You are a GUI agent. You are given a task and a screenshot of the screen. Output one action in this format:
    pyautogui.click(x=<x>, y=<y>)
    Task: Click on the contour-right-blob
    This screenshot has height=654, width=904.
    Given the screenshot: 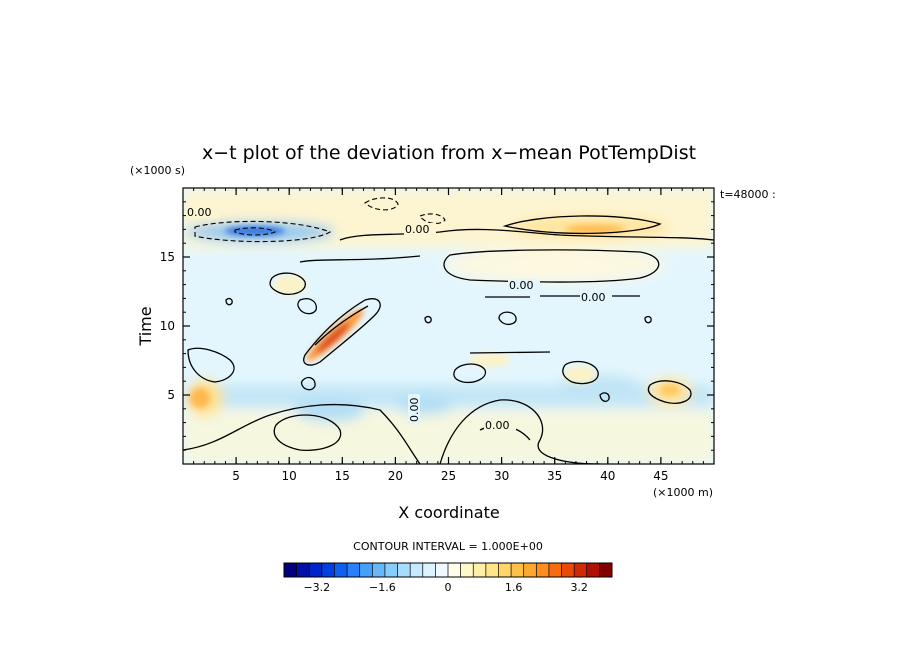 What is the action you would take?
    pyautogui.click(x=669, y=392)
    